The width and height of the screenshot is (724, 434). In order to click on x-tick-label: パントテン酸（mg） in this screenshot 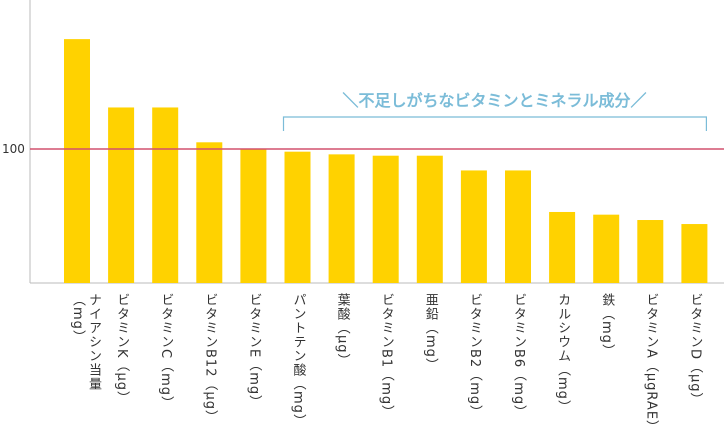, I will do `click(298, 360)`.